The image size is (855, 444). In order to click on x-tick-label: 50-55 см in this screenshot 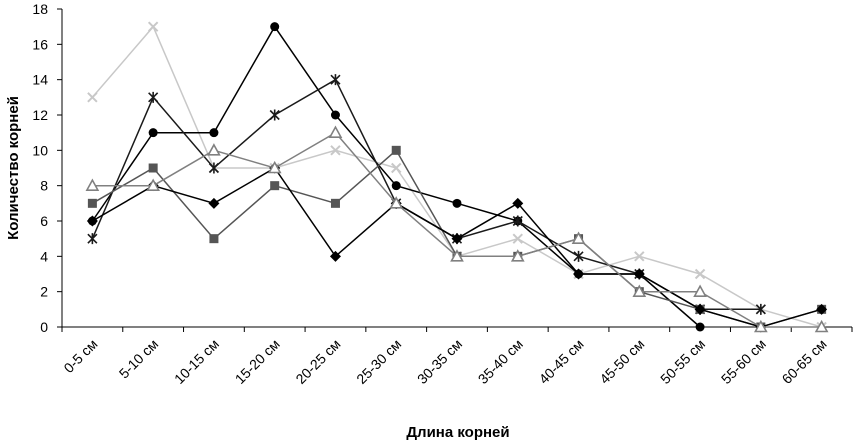, I will do `click(682, 361)`.